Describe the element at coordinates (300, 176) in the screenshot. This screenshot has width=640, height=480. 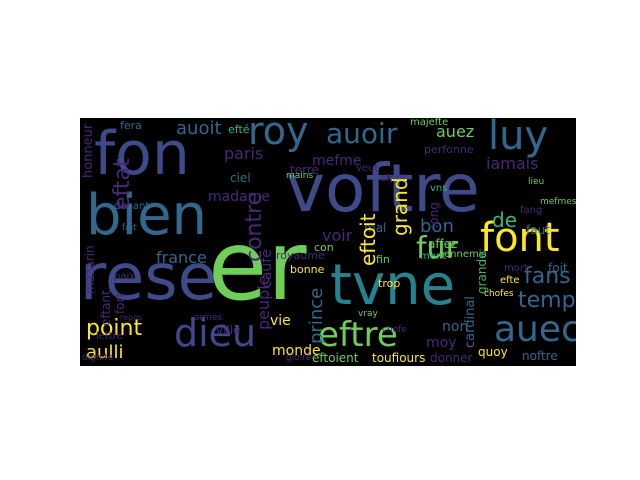
I see `word-mains: mains` at that location.